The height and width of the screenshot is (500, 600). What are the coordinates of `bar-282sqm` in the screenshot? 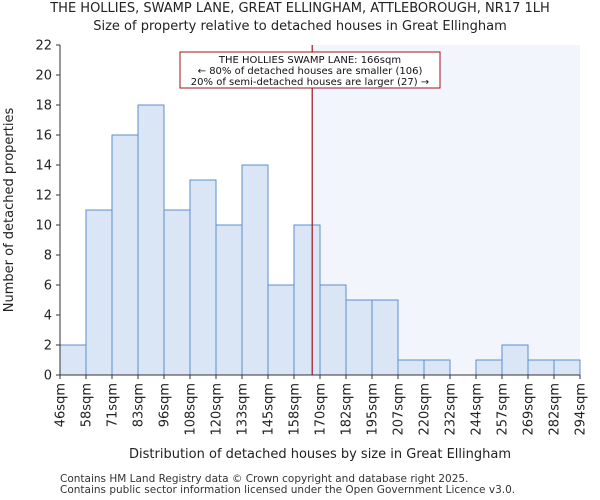 It's located at (567, 367).